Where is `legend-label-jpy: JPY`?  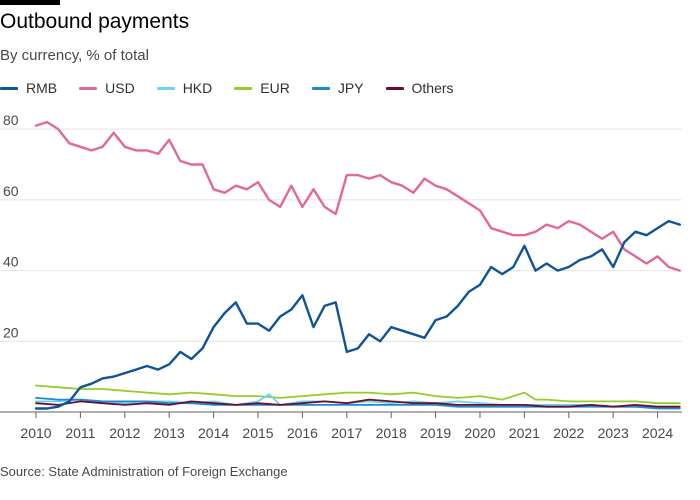
legend-label-jpy: JPY is located at coordinates (350, 88).